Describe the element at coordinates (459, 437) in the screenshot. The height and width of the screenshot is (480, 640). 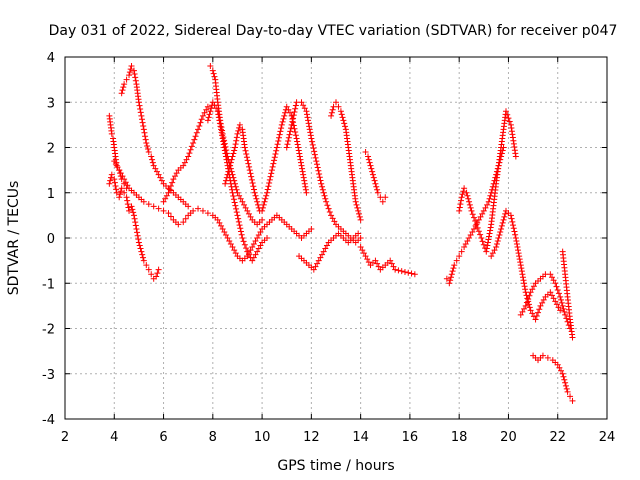
I see `x-tick-label: 18` at that location.